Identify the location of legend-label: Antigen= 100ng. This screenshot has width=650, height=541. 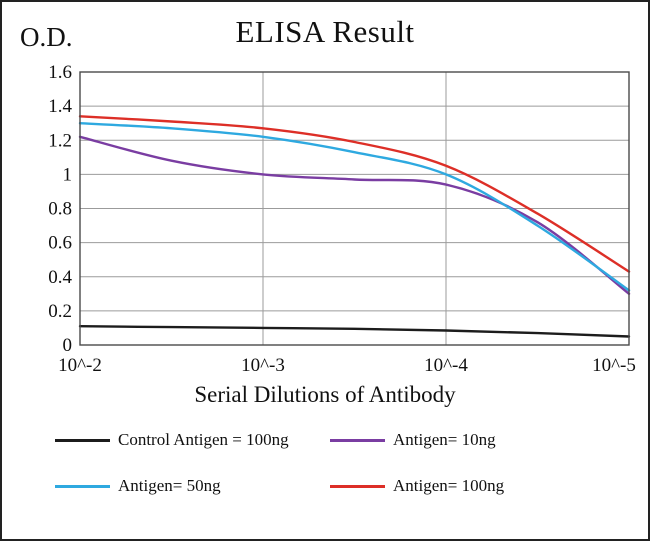
(449, 485).